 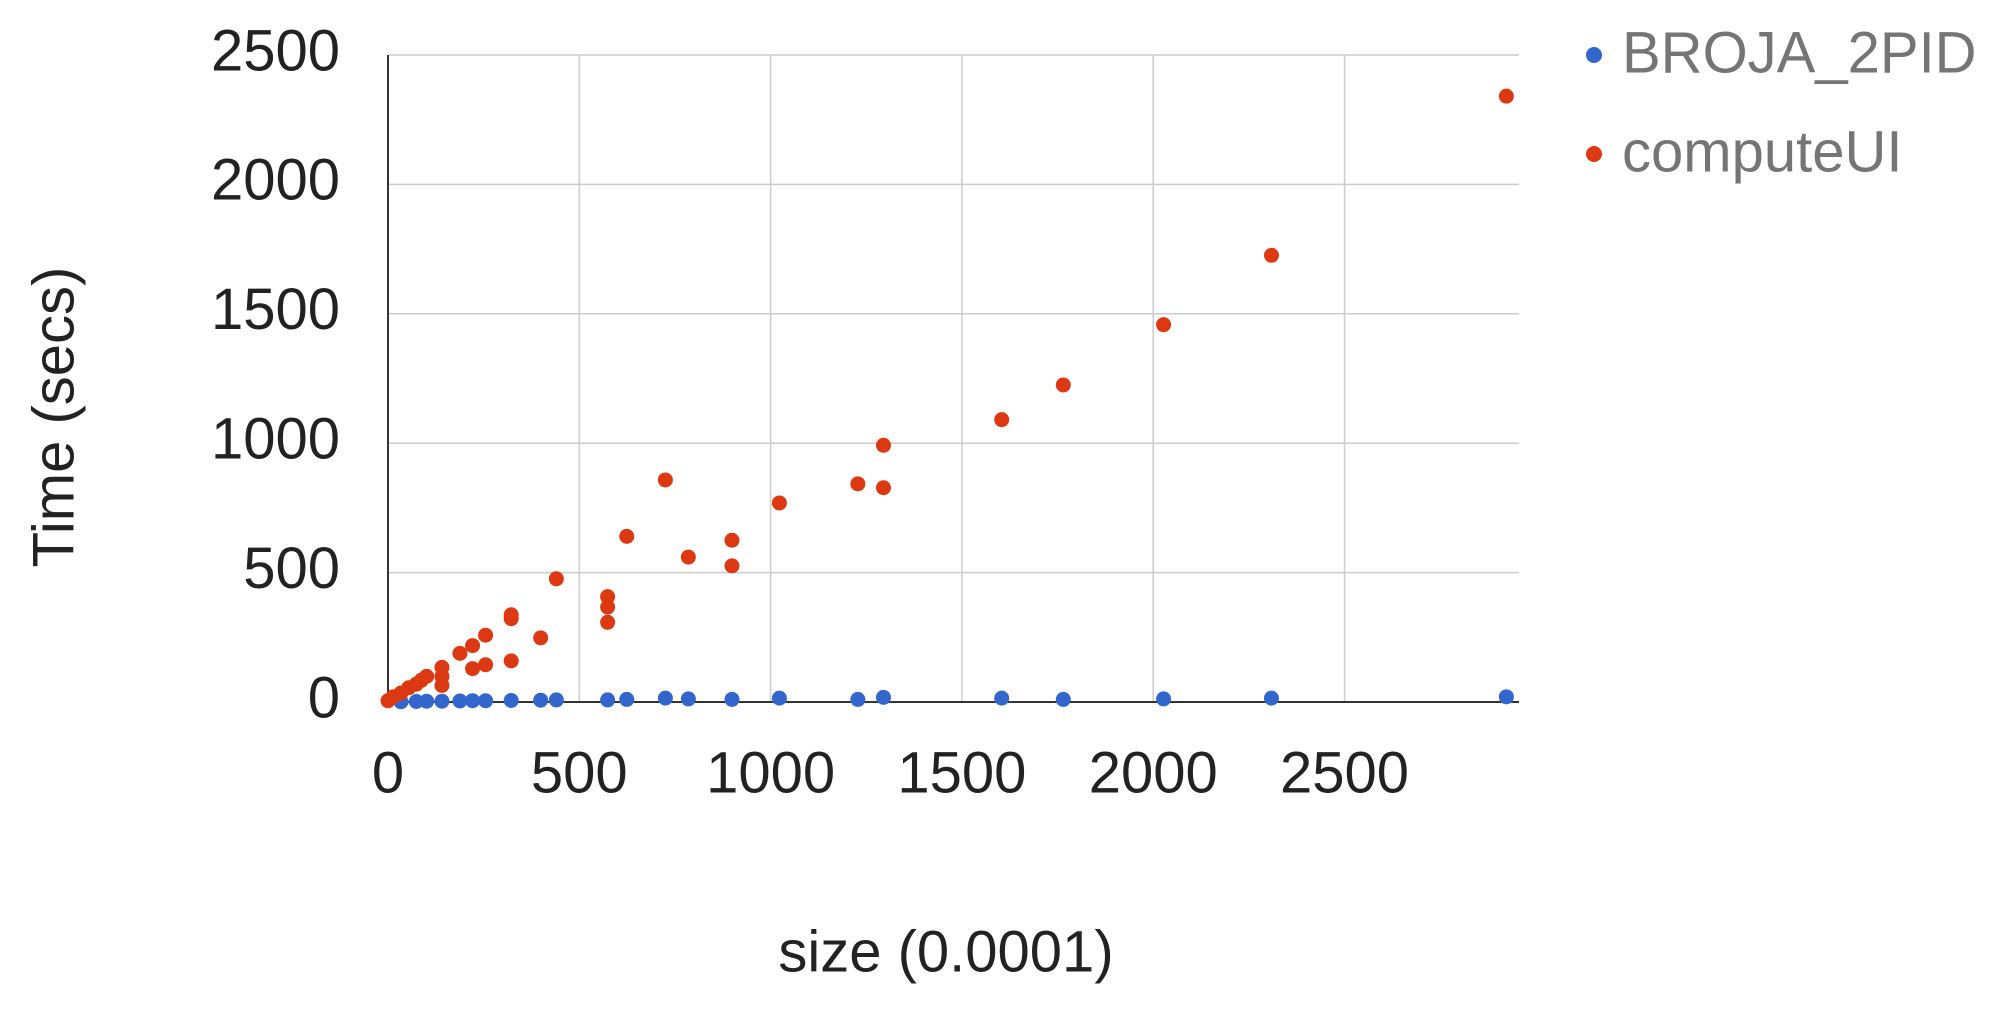 What do you see at coordinates (945, 951) in the screenshot?
I see `x-axis-title: size (0.0001)` at bounding box center [945, 951].